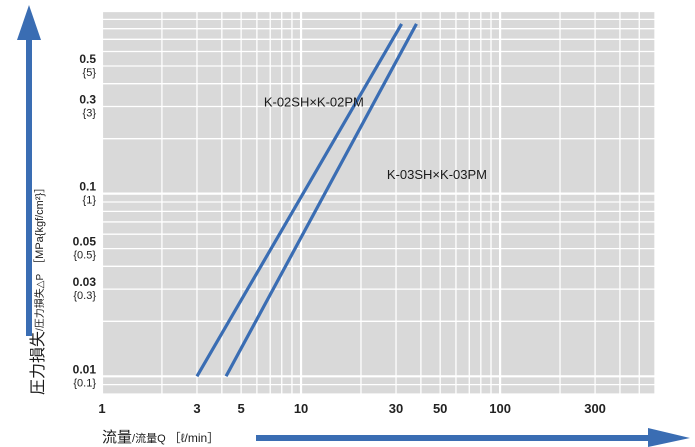 This screenshot has width=695, height=447. What do you see at coordinates (39, 226) in the screenshot?
I see `y-axis-label-unit: ［MPa{kgf/cm²}］` at bounding box center [39, 226].